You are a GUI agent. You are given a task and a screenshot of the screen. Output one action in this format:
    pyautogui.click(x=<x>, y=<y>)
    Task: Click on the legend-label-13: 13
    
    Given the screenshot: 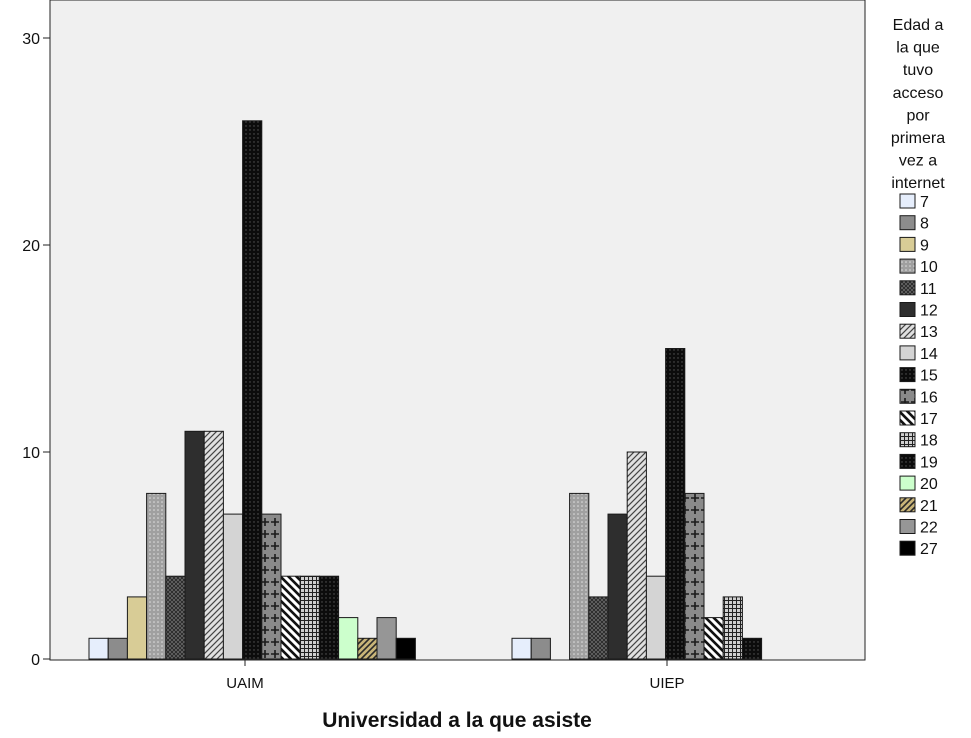 What is the action you would take?
    pyautogui.click(x=929, y=332)
    